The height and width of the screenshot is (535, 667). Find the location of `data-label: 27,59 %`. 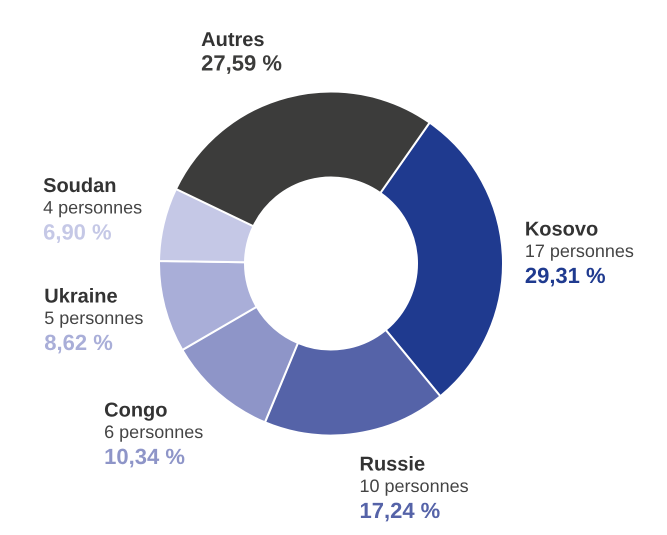

data-label: 27,59 % is located at coordinates (241, 63).